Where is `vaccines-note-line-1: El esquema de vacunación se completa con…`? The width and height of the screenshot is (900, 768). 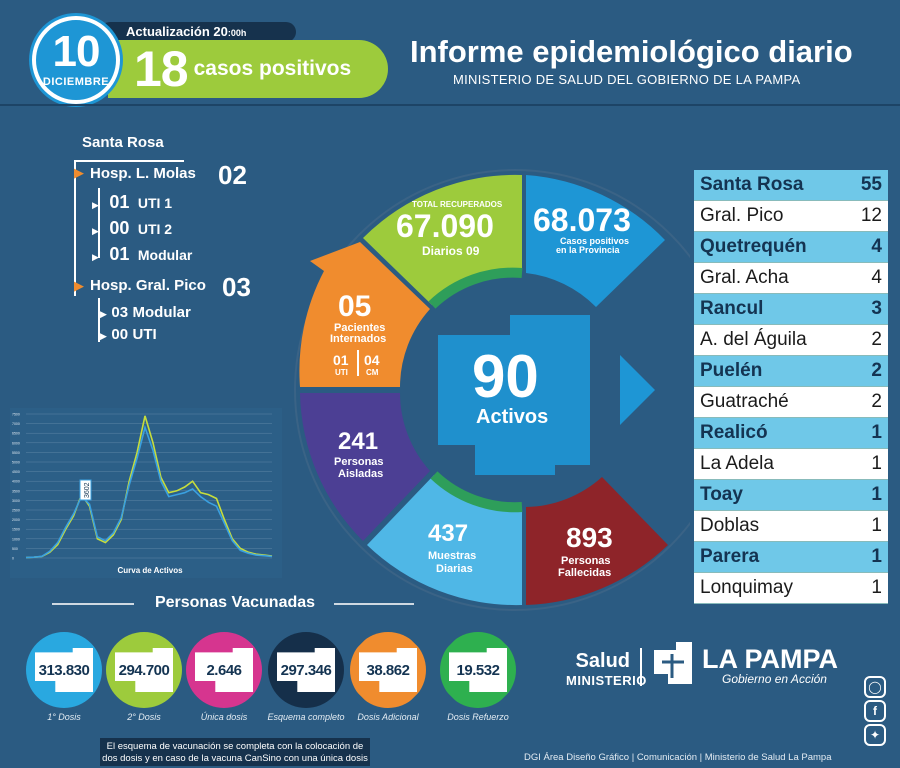 vaccines-note-line-1: El esquema de vacunación se completa con… is located at coordinates (235, 746).